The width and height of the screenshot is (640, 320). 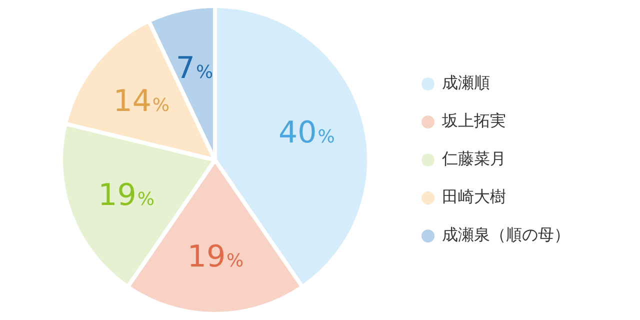 What do you see at coordinates (141, 101) in the screenshot?
I see `data-label: 14%` at bounding box center [141, 101].